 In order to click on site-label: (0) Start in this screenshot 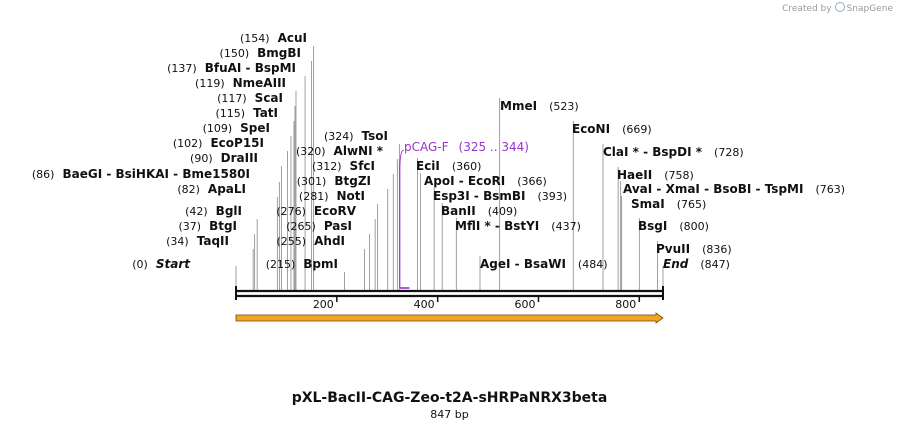, I will do `click(161, 264)`.